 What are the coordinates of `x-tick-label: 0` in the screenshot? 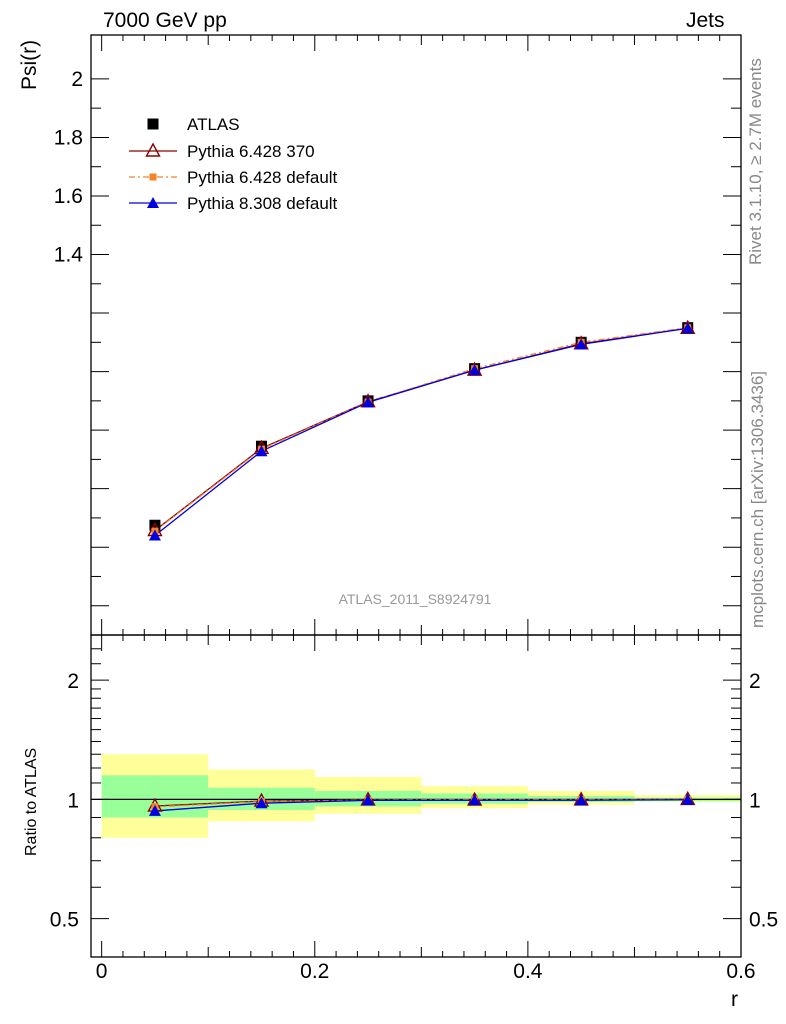 It's located at (102, 971).